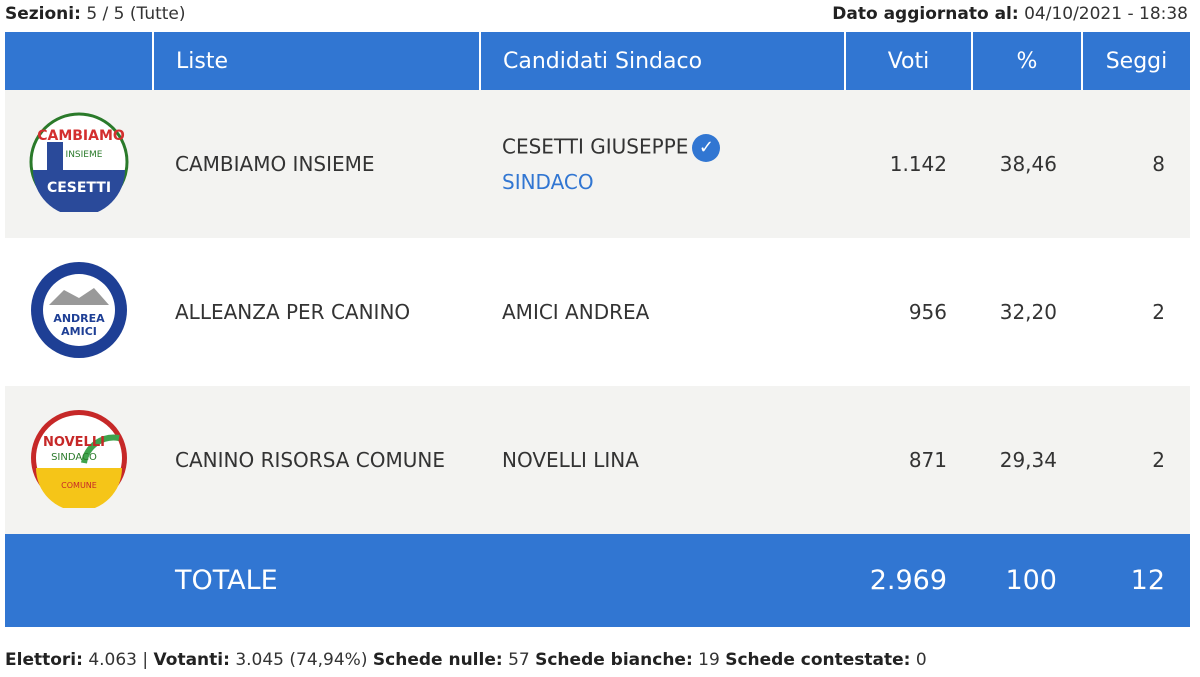  What do you see at coordinates (709, 660) in the screenshot?
I see `bianche-value: 19` at bounding box center [709, 660].